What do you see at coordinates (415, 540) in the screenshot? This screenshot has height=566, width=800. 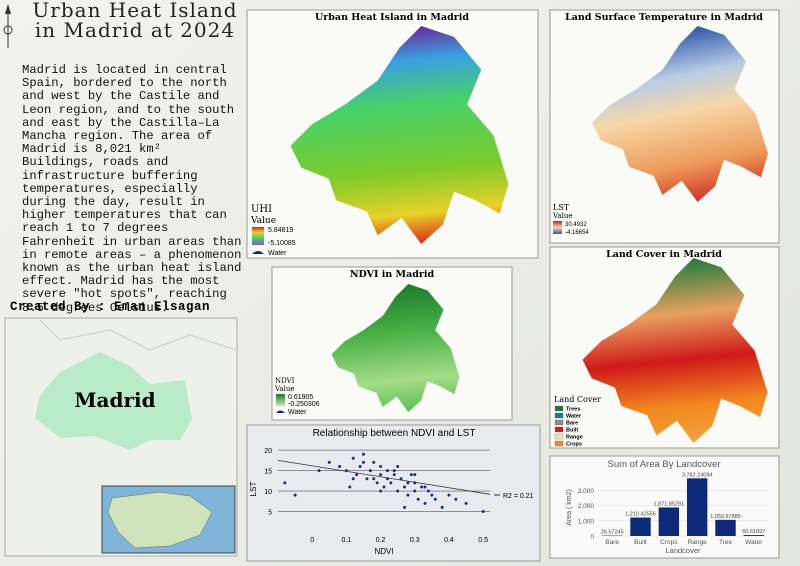 I see `x-tick-label: 0.3` at bounding box center [415, 540].